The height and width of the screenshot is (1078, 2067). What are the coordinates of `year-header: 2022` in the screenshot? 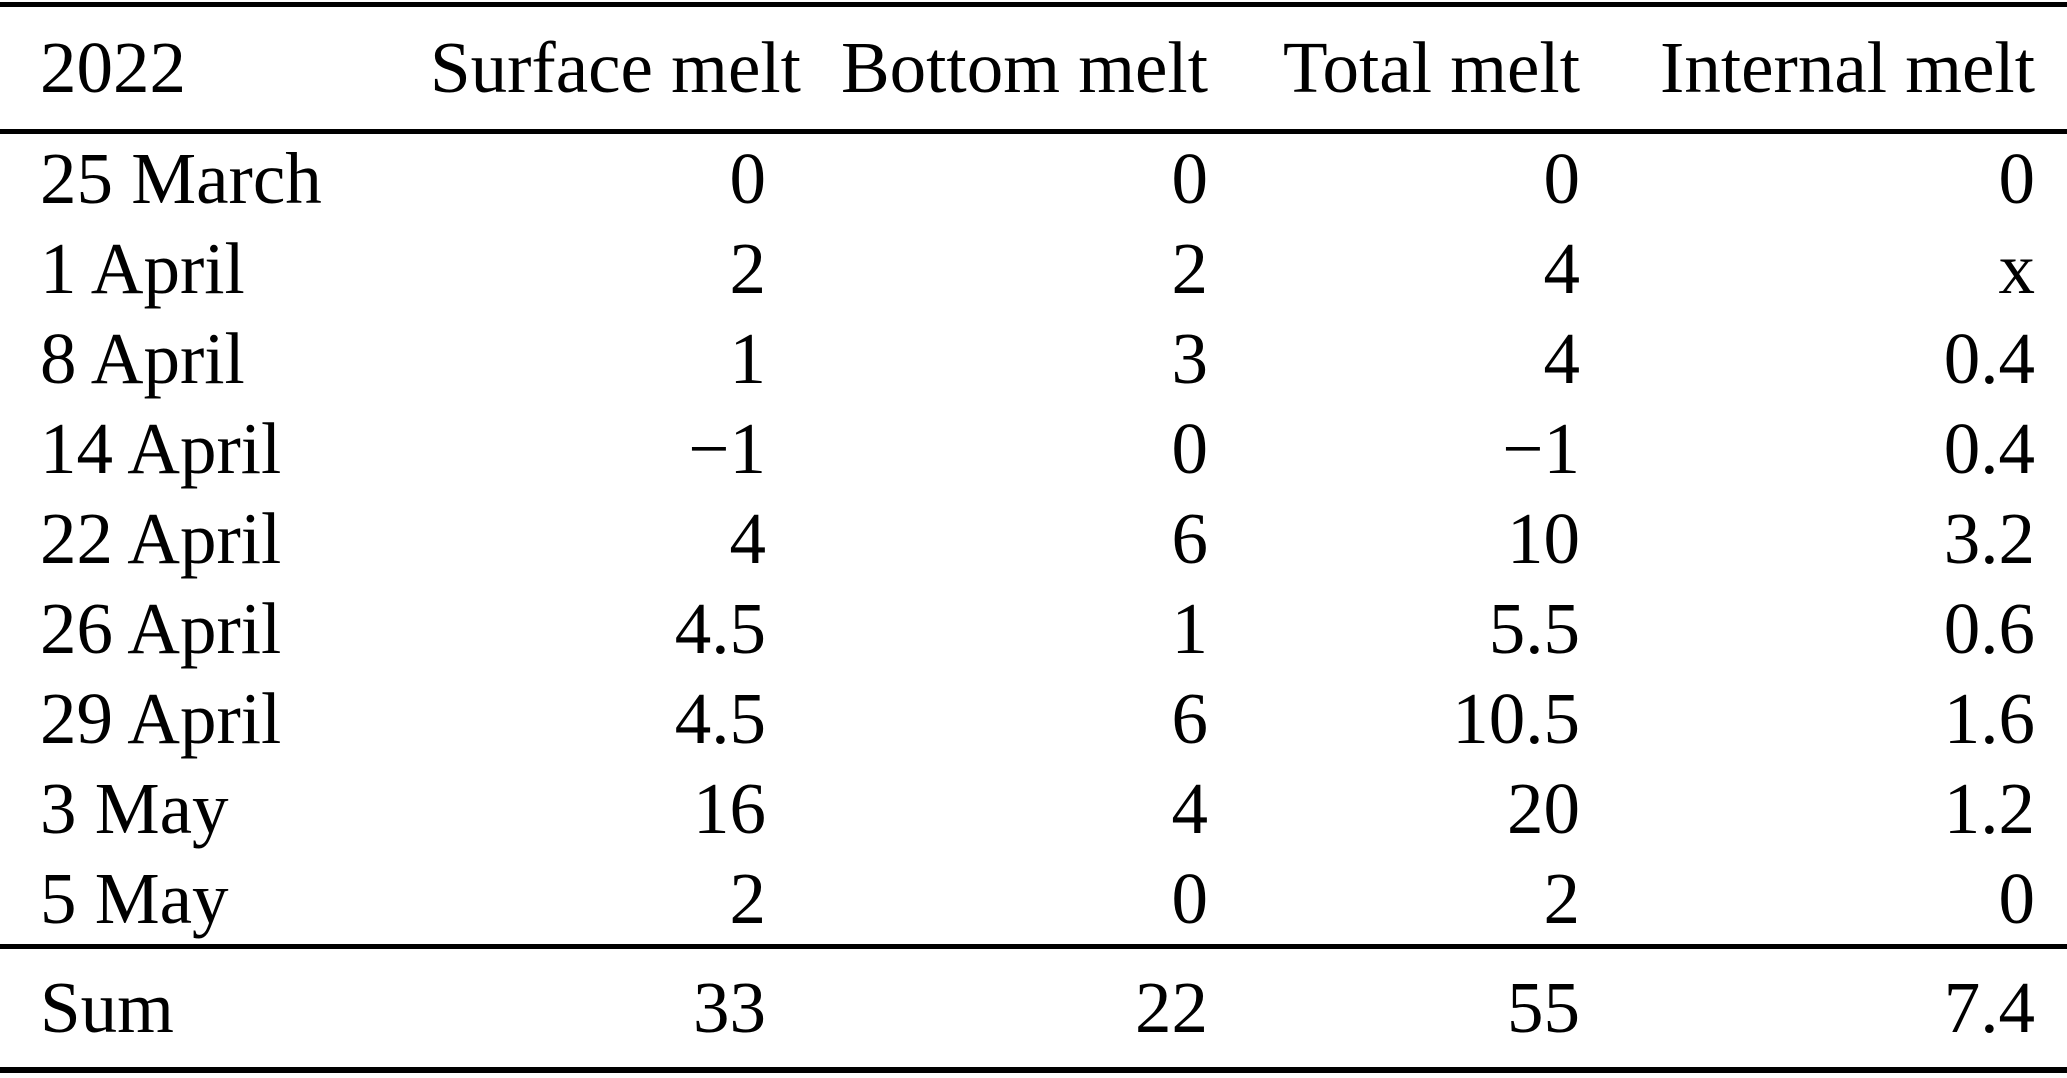 It's located at (215, 69).